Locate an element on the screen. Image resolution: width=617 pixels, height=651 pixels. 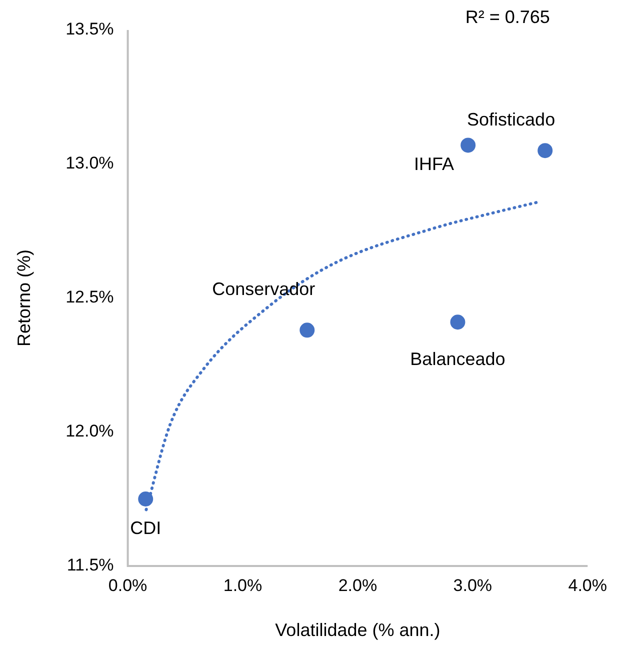
y-tick-label: 12.5% is located at coordinates (90, 297).